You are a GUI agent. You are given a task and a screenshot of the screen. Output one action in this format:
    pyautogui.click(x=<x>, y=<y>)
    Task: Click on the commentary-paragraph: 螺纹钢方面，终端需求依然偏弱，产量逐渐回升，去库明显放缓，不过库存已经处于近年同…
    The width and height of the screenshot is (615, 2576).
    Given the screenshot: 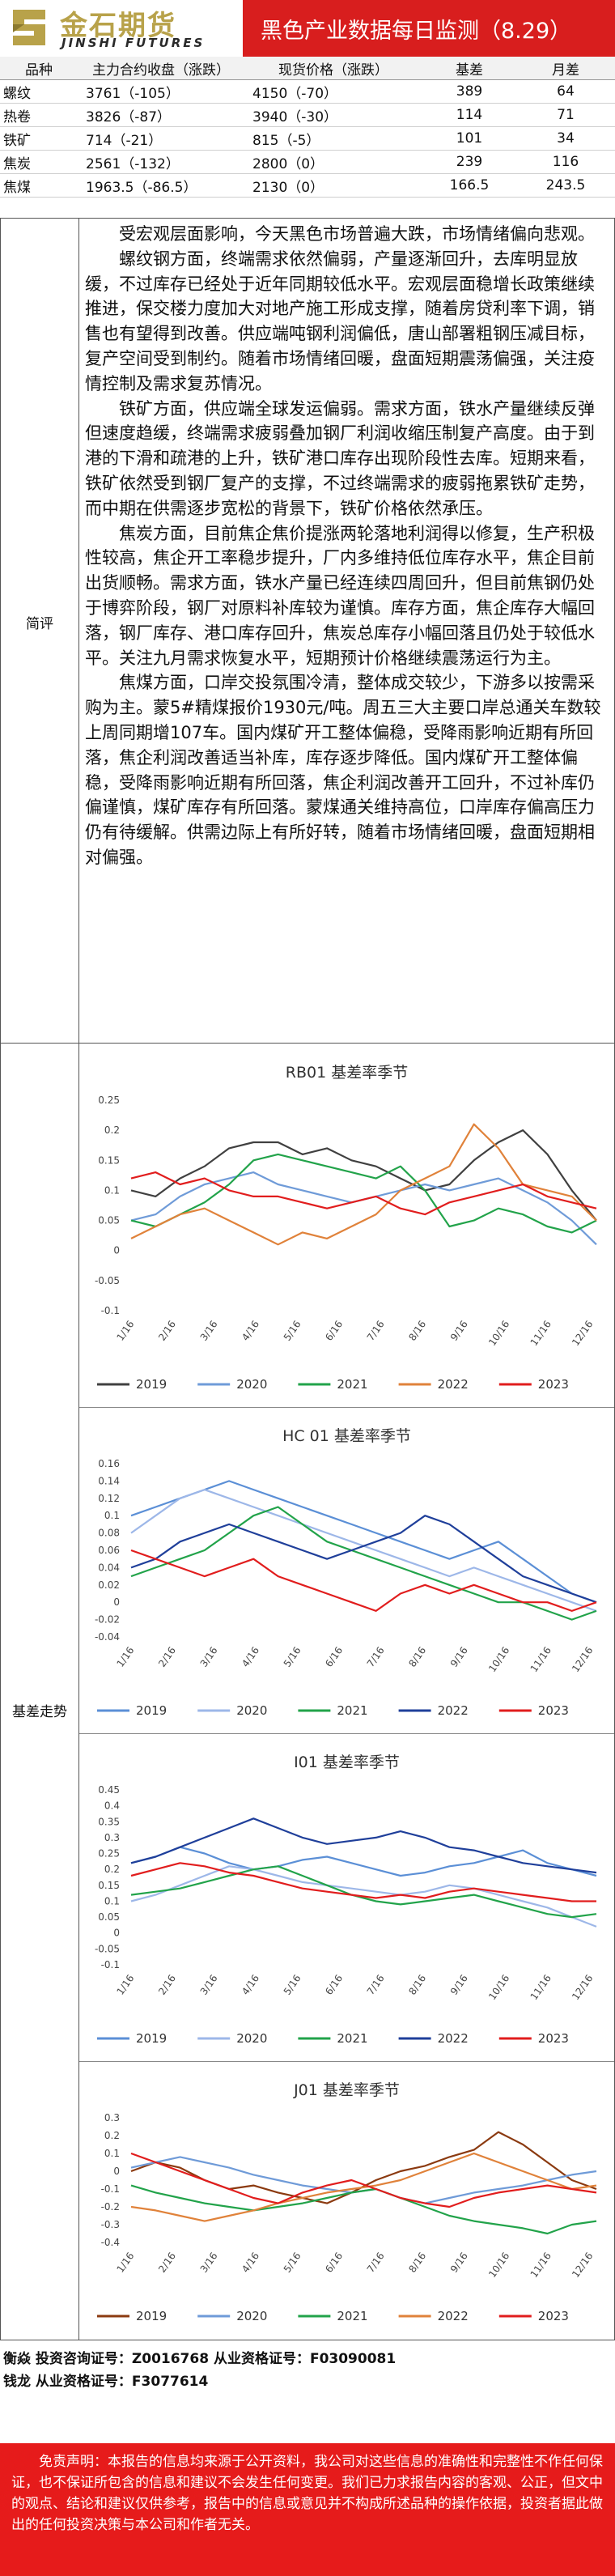 What is the action you would take?
    pyautogui.click(x=340, y=321)
    